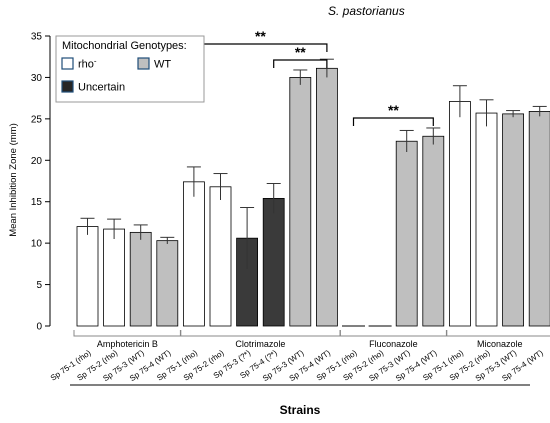 Image resolution: width=550 pixels, height=423 pixels. Describe the element at coordinates (37, 37) in the screenshot. I see `y-tick-label: 35` at that location.